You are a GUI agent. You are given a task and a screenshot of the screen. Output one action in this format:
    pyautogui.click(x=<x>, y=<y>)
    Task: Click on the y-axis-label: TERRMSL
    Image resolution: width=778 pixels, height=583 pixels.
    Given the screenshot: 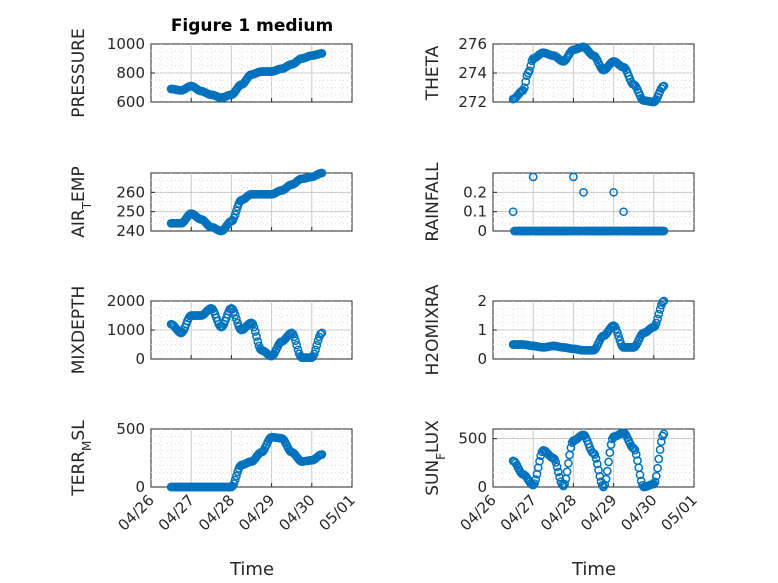 What is the action you would take?
    pyautogui.click(x=81, y=458)
    